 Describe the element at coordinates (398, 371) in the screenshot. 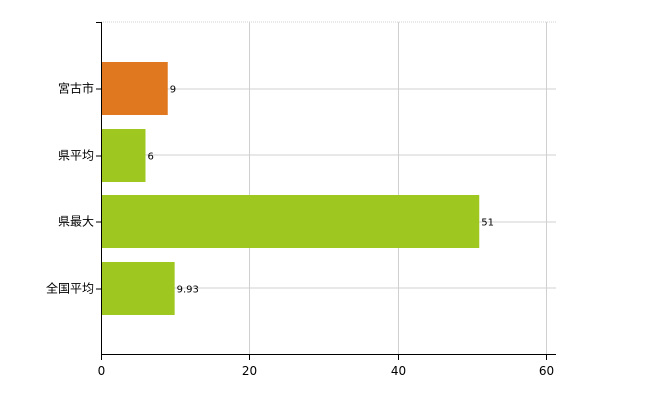

I see `x-tick-label: 40` at that location.